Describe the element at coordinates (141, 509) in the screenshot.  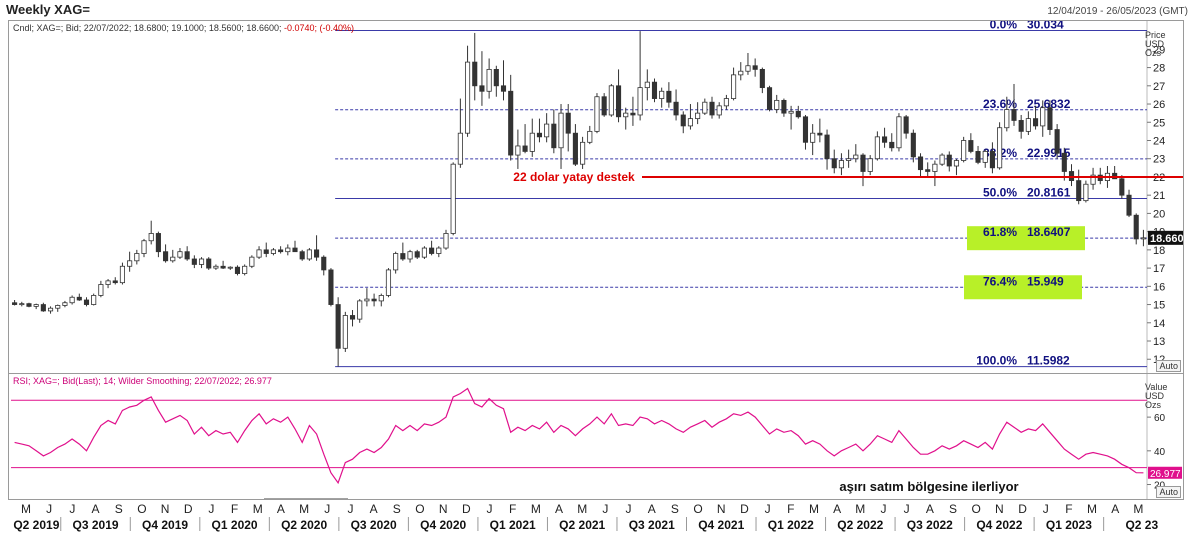
I see `month-label: O` at that location.